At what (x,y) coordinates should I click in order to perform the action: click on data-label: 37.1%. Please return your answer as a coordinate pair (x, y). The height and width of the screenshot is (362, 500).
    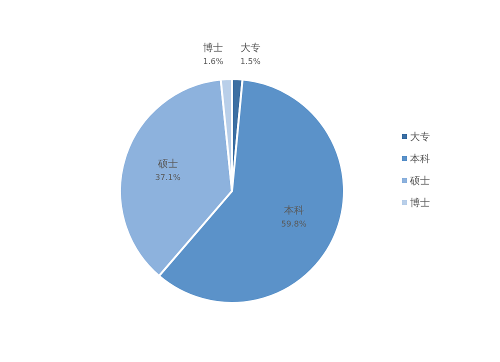
    Looking at the image, I should click on (168, 177).